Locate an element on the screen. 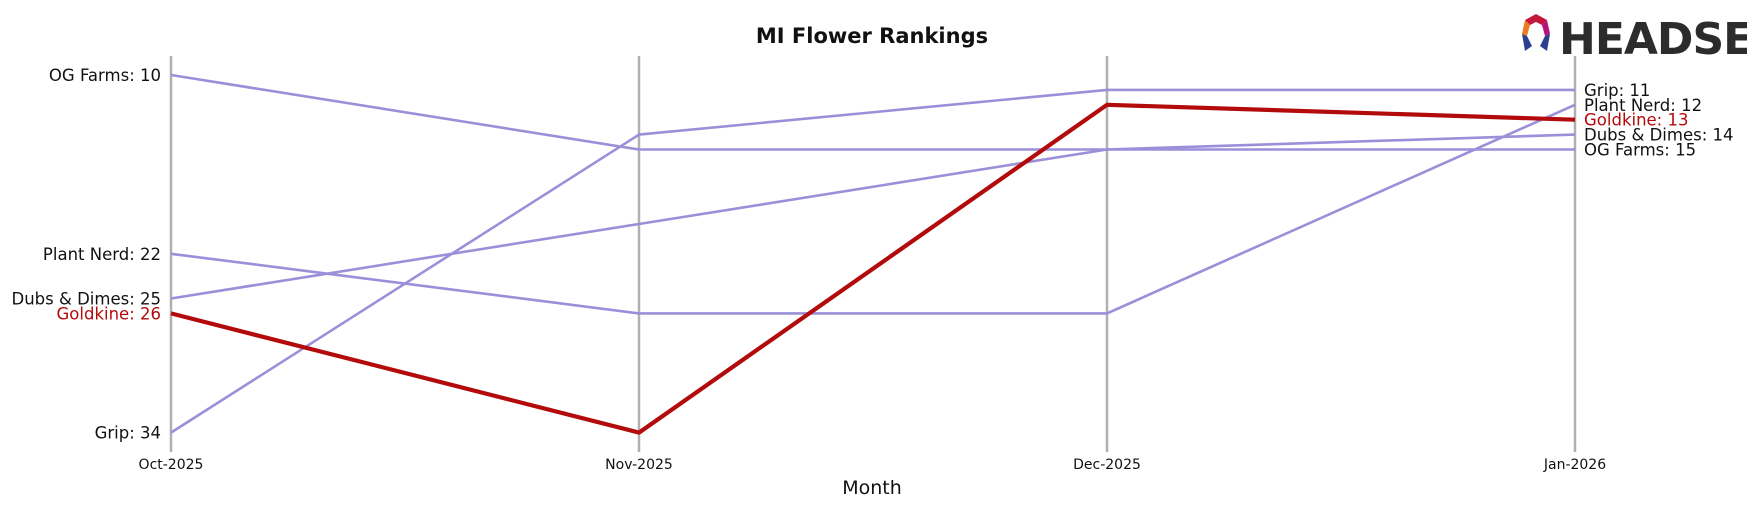 The image size is (1753, 507). left-label: Grip: 34 is located at coordinates (128, 433).